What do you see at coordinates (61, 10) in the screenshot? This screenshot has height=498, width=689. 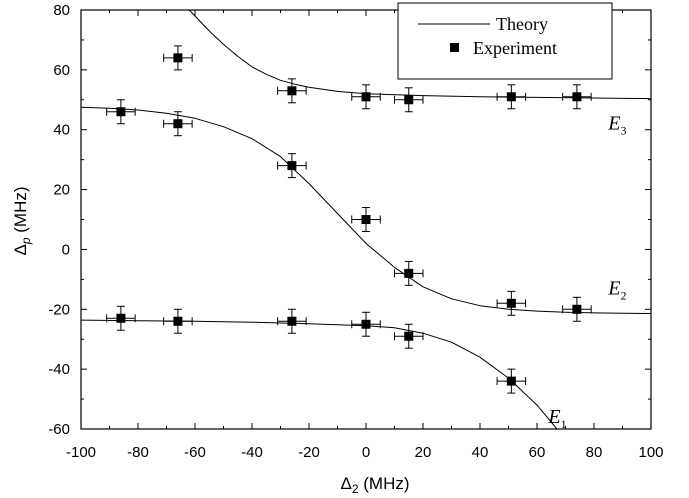 I see `y-tick-label: 80` at bounding box center [61, 10].